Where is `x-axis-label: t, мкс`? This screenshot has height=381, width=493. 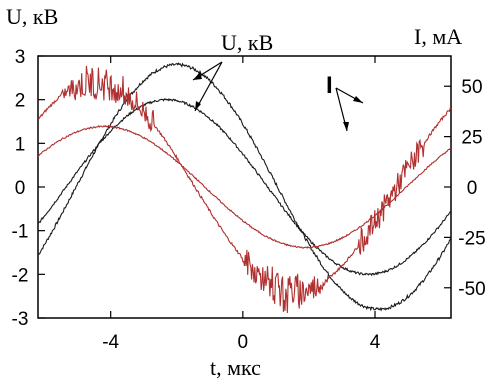 x-axis-label: t, мкс is located at coordinates (235, 367).